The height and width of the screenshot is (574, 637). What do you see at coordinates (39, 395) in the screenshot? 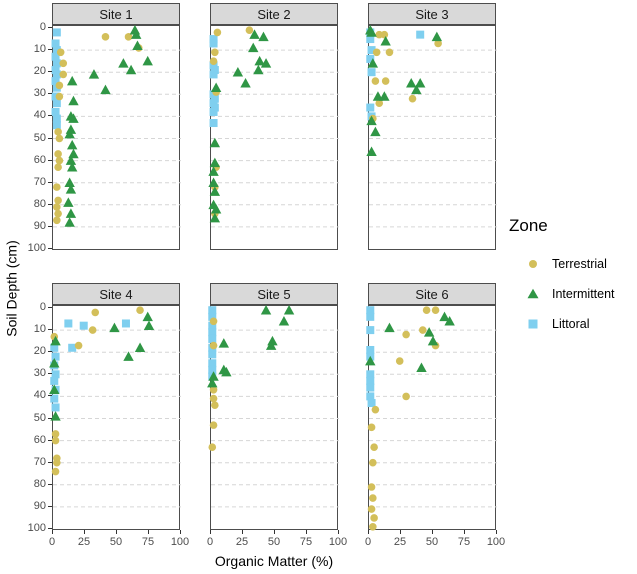
I see `y-tick-label: 40` at bounding box center [39, 395].